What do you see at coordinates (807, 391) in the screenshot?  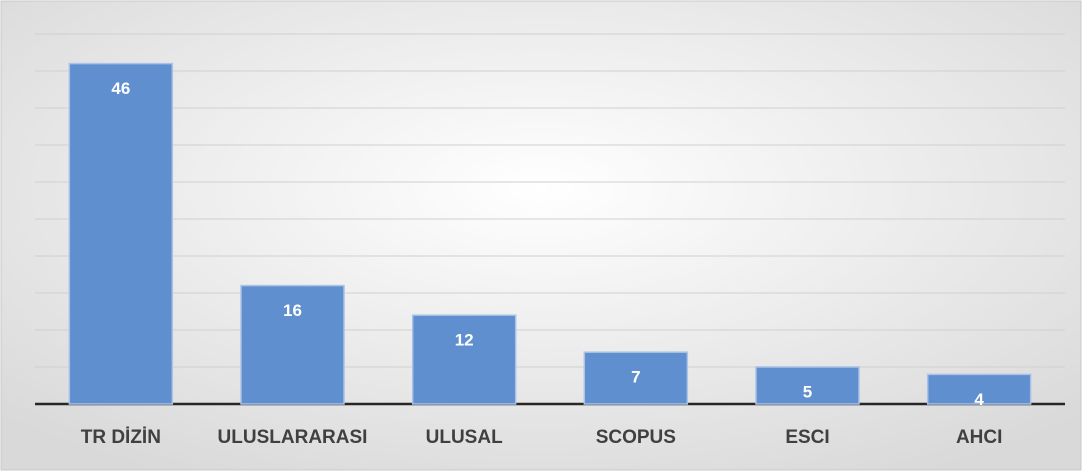 I see `data-label: 5` at bounding box center [807, 391].